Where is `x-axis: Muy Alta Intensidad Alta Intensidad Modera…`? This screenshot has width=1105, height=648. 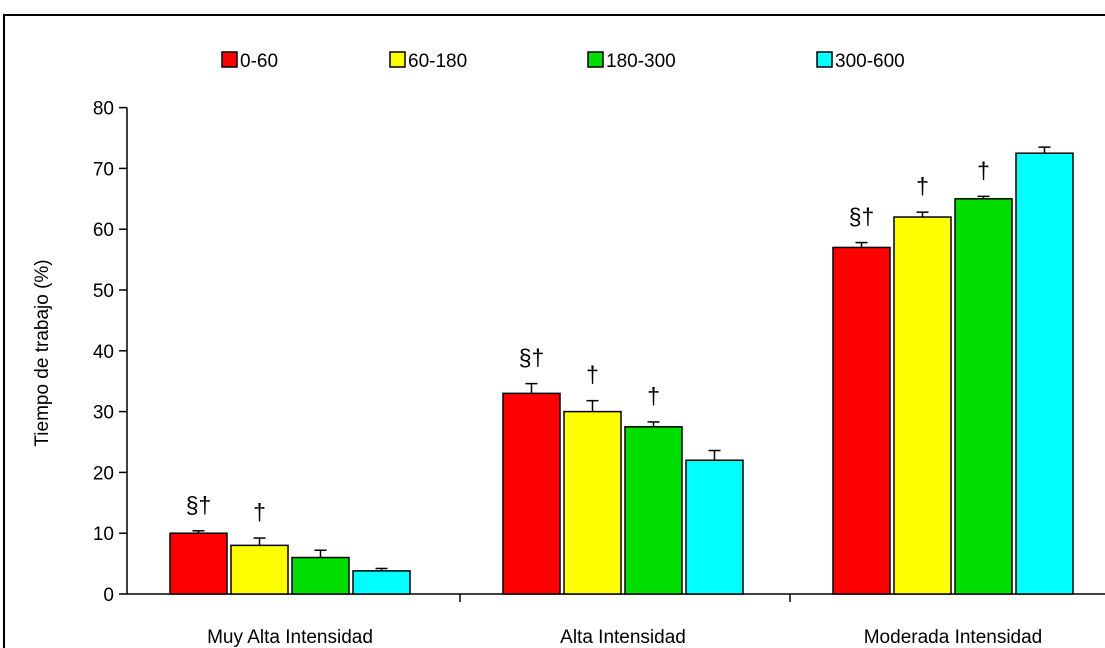 x-axis: Muy Alta Intensidad Alta Intensidad Modera… is located at coordinates (616, 620).